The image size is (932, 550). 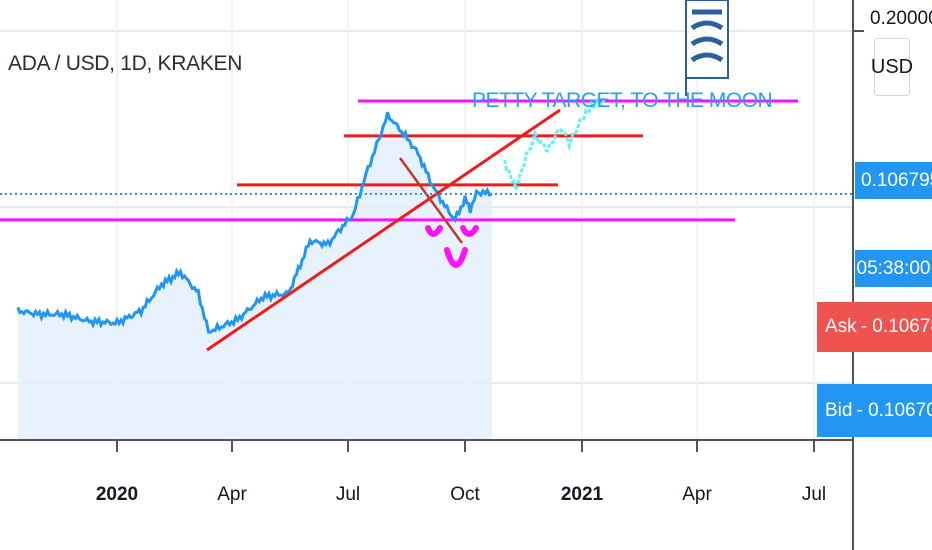 I want to click on ask-tag: Ask - 0.106781, so click(x=874, y=327).